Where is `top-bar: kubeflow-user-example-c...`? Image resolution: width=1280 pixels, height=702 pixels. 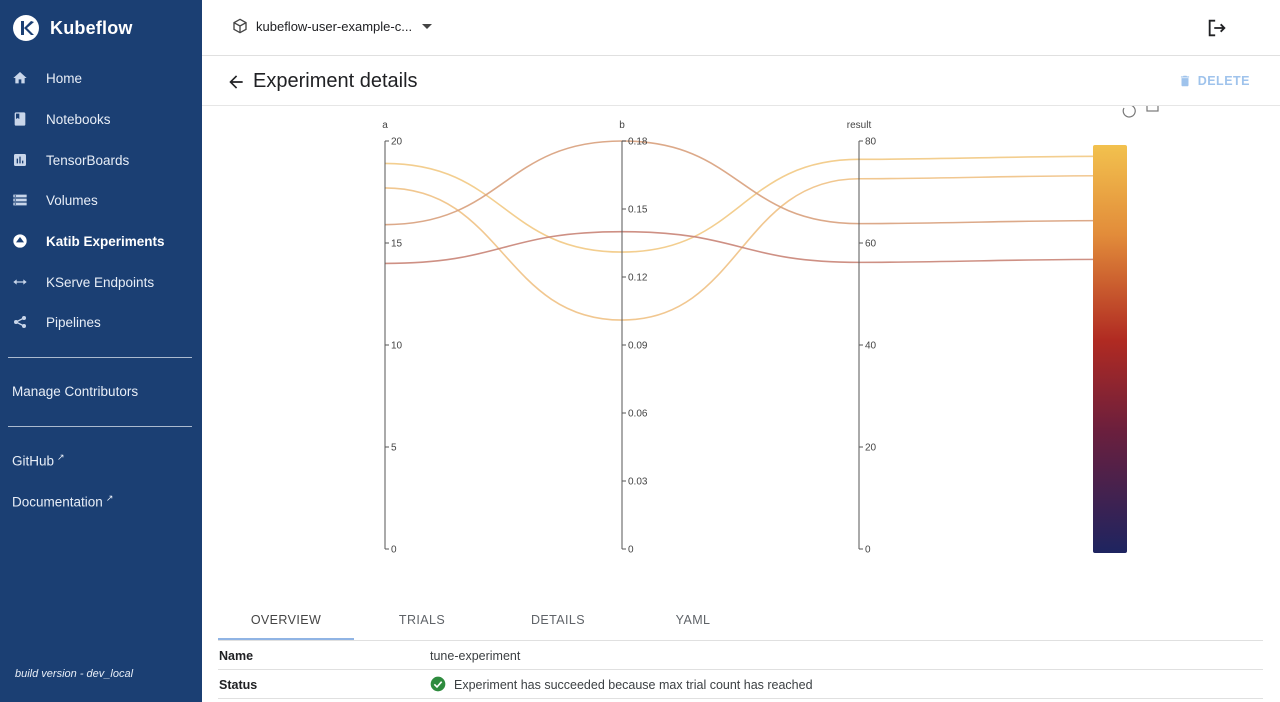 top-bar: kubeflow-user-example-c... is located at coordinates (741, 28).